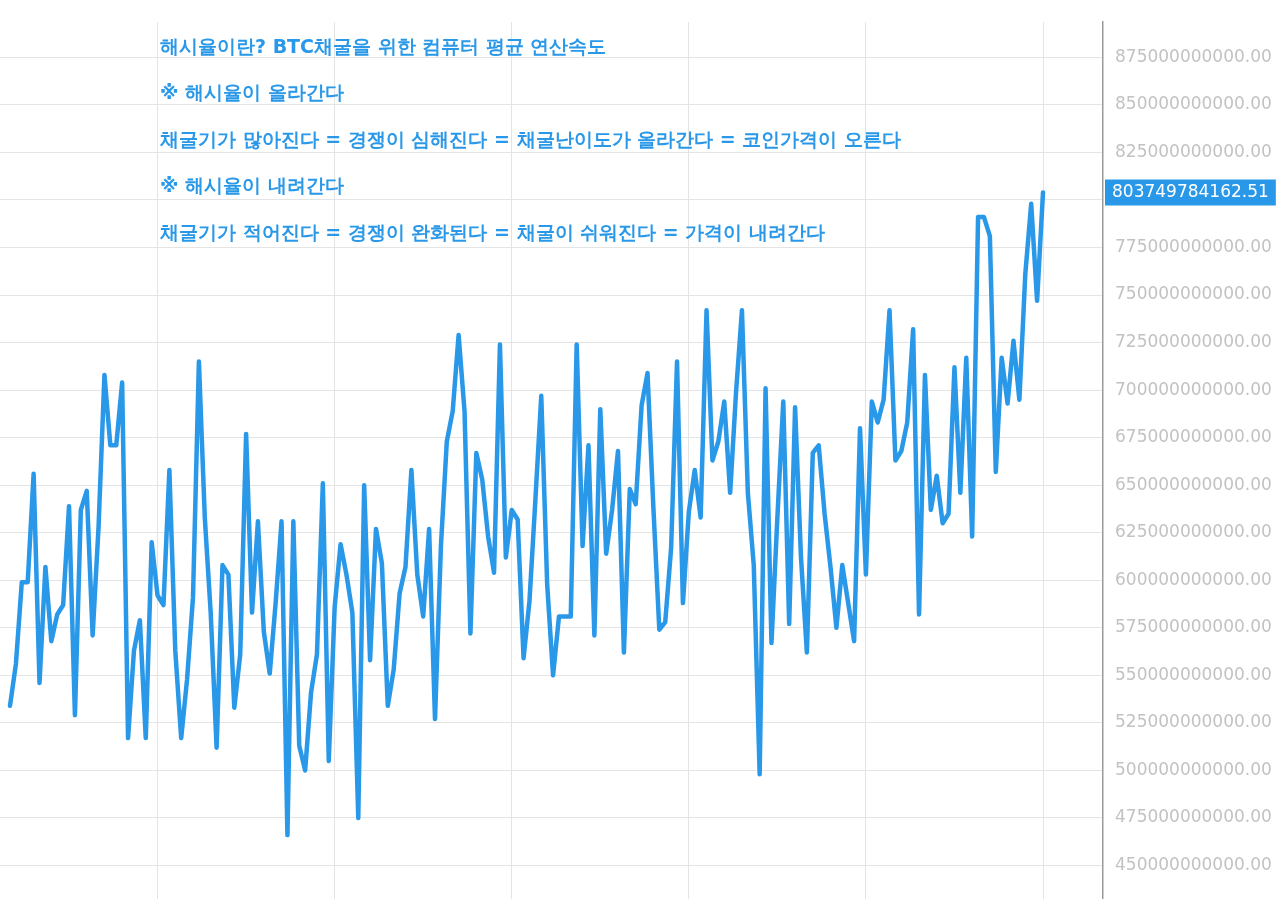 This screenshot has width=1280, height=921. What do you see at coordinates (1193, 531) in the screenshot?
I see `y-tick-label: 625000000000.00` at bounding box center [1193, 531].